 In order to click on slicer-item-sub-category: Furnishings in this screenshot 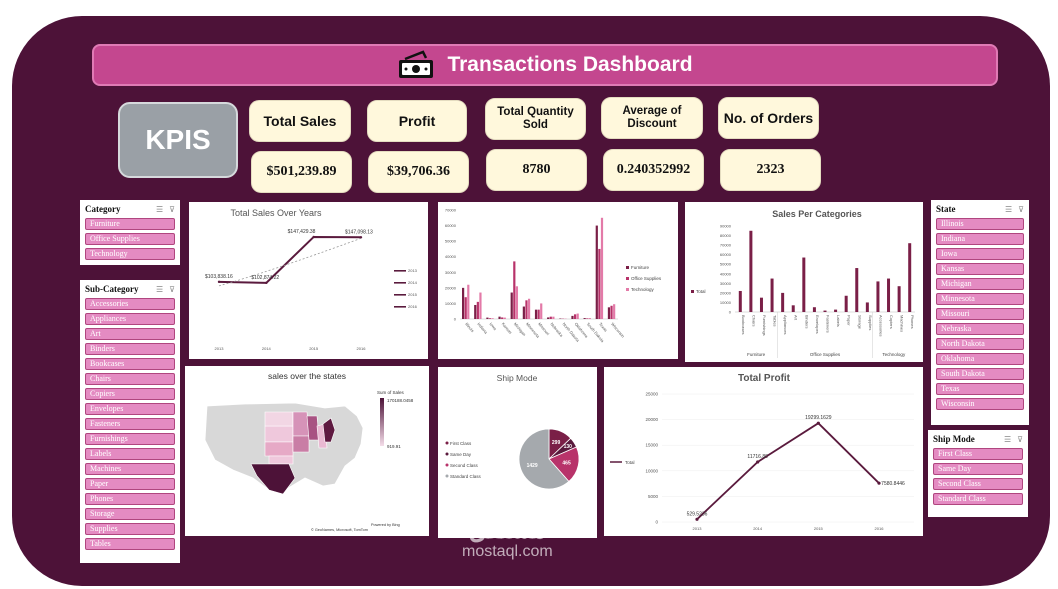, I will do `click(130, 439)`.